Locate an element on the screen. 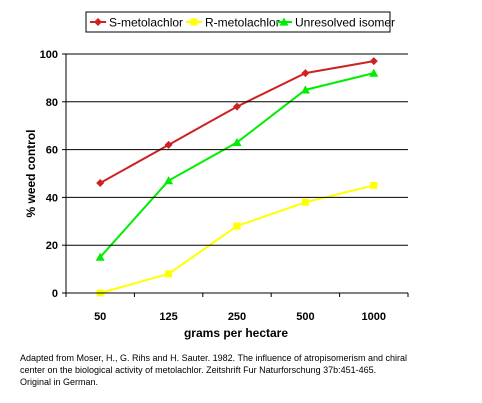  legend-box is located at coordinates (238, 22).